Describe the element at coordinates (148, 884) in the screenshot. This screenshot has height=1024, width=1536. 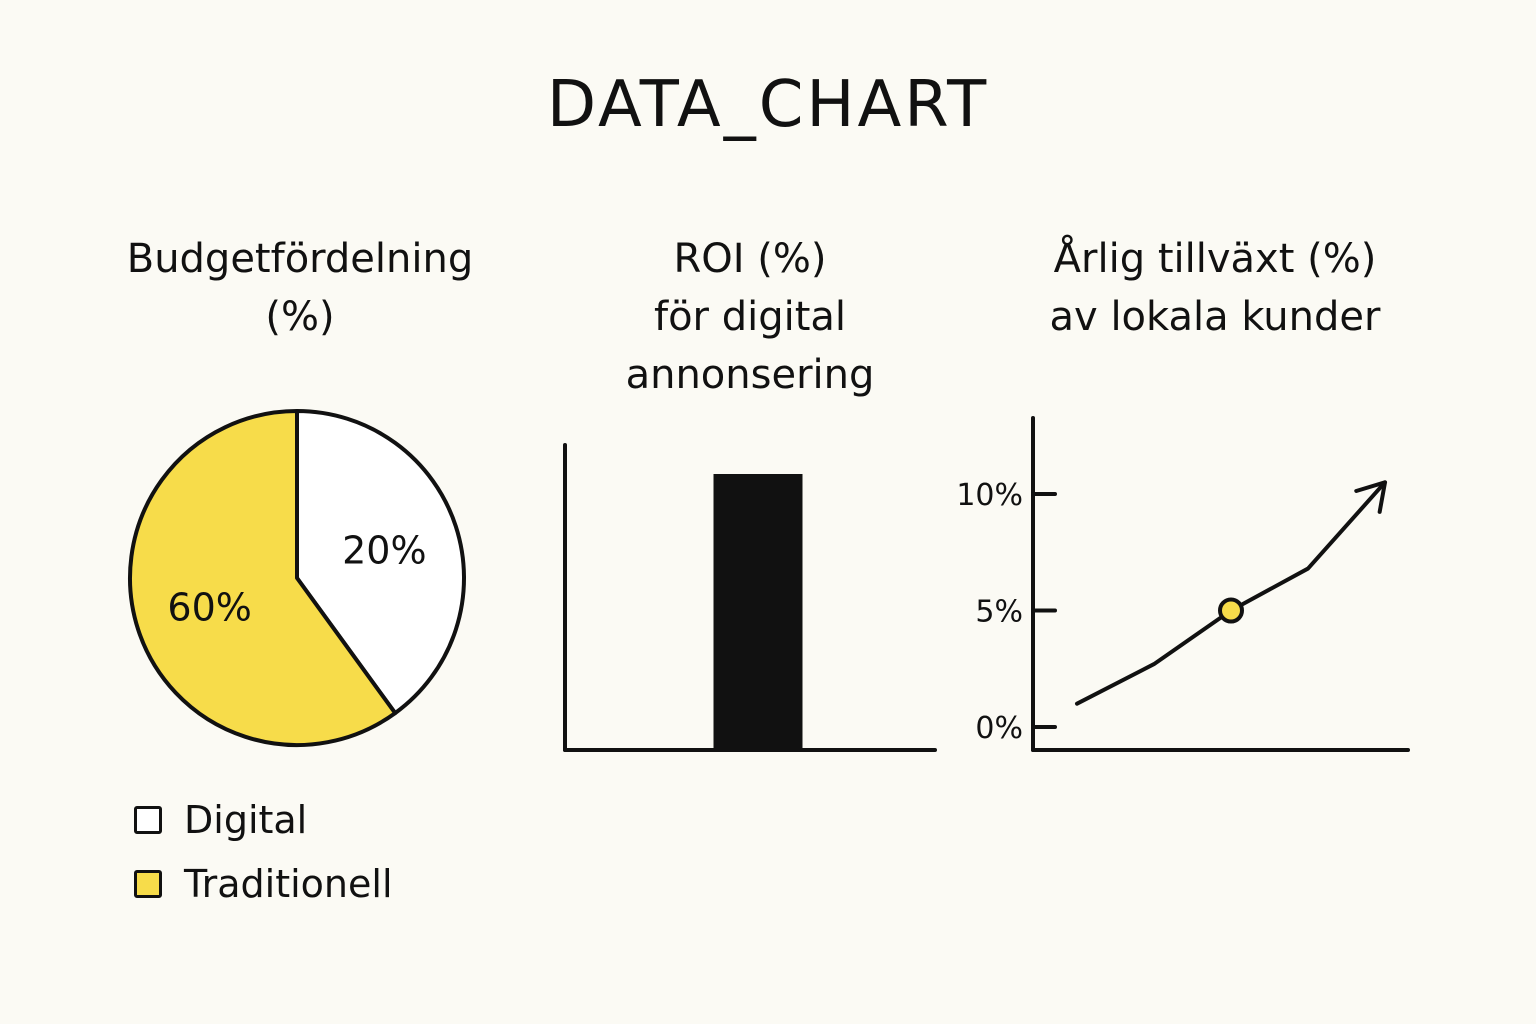
I see `legend-swatch-traditionell` at that location.